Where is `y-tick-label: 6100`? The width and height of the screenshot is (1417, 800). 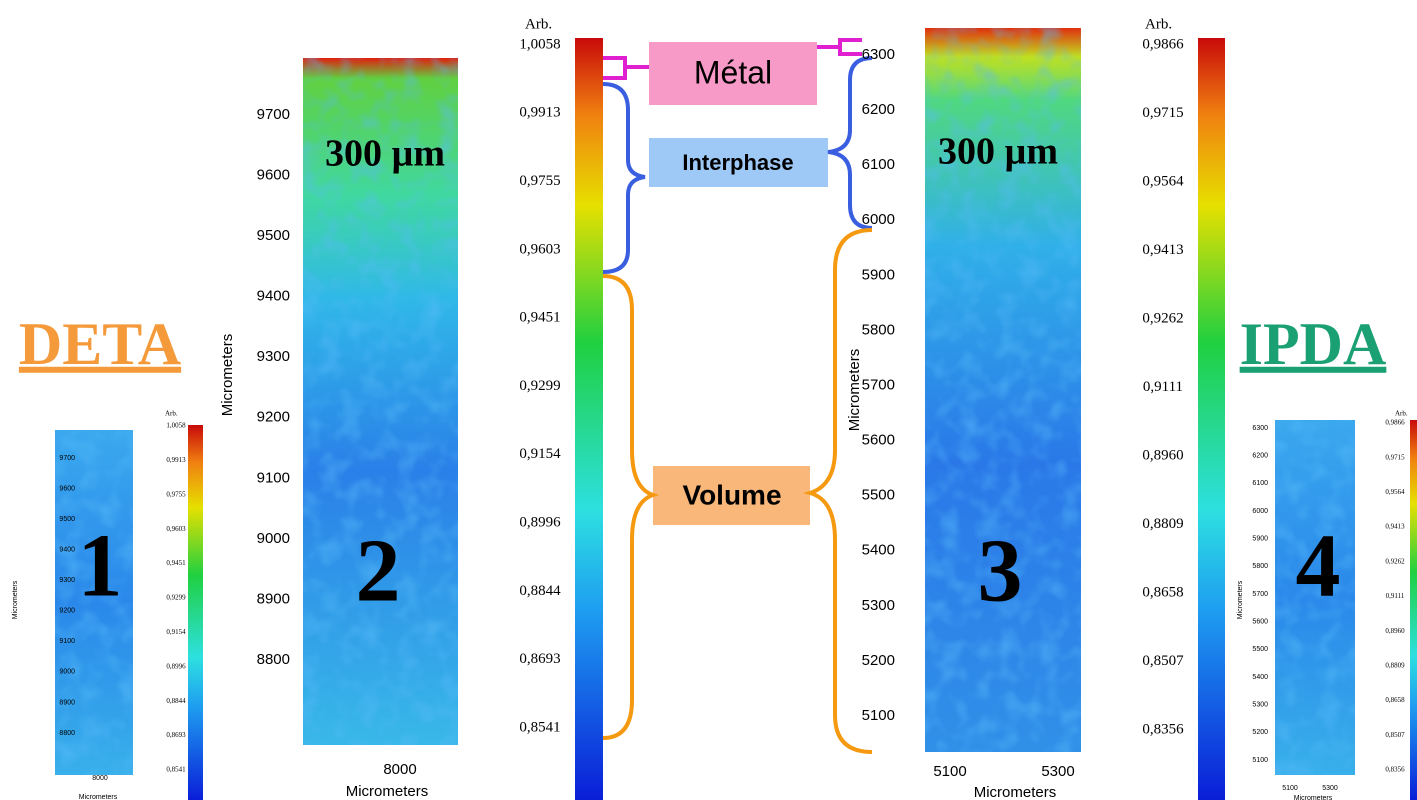
y-tick-label: 6100 is located at coordinates (878, 164).